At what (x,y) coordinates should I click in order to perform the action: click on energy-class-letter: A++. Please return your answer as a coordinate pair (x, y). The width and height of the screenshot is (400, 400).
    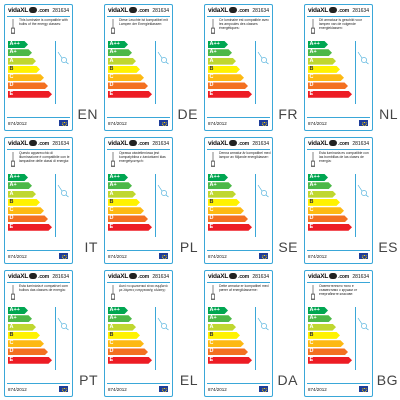
    Looking at the image, I should click on (114, 44).